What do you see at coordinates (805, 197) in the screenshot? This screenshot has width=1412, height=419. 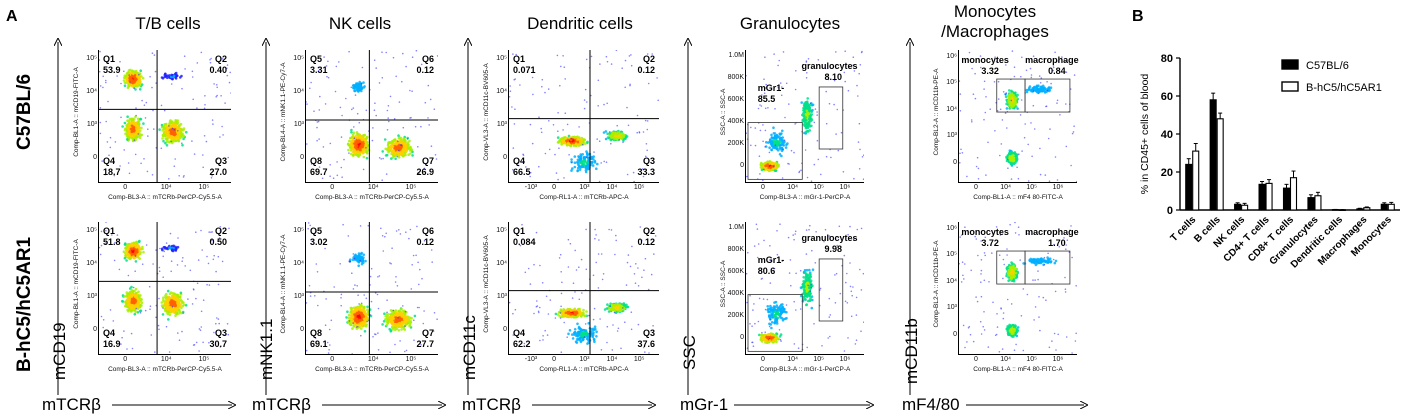 I see `x-axis-name-gr-c57: Comp-BL3-A :: mGr-1-PerCP-A` at bounding box center [805, 197].